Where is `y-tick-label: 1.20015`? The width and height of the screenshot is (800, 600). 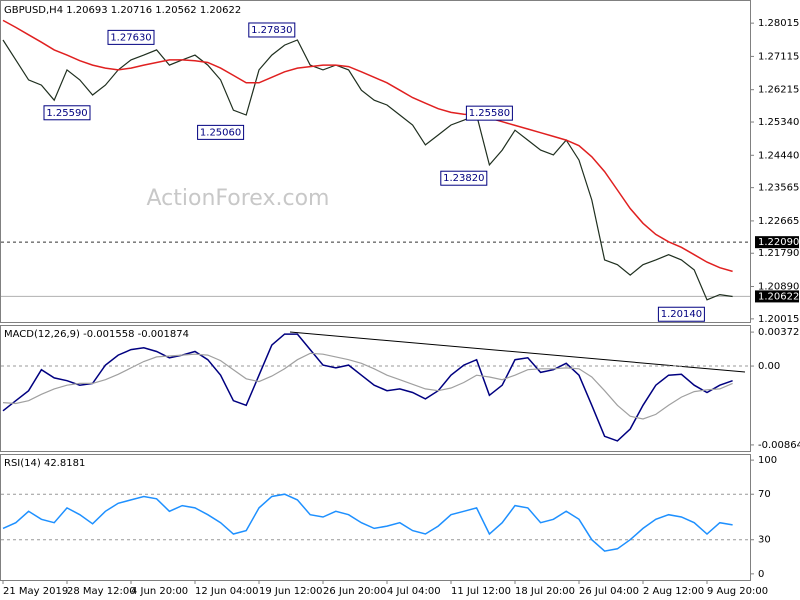 y-tick-label: 1.20015 is located at coordinates (778, 319).